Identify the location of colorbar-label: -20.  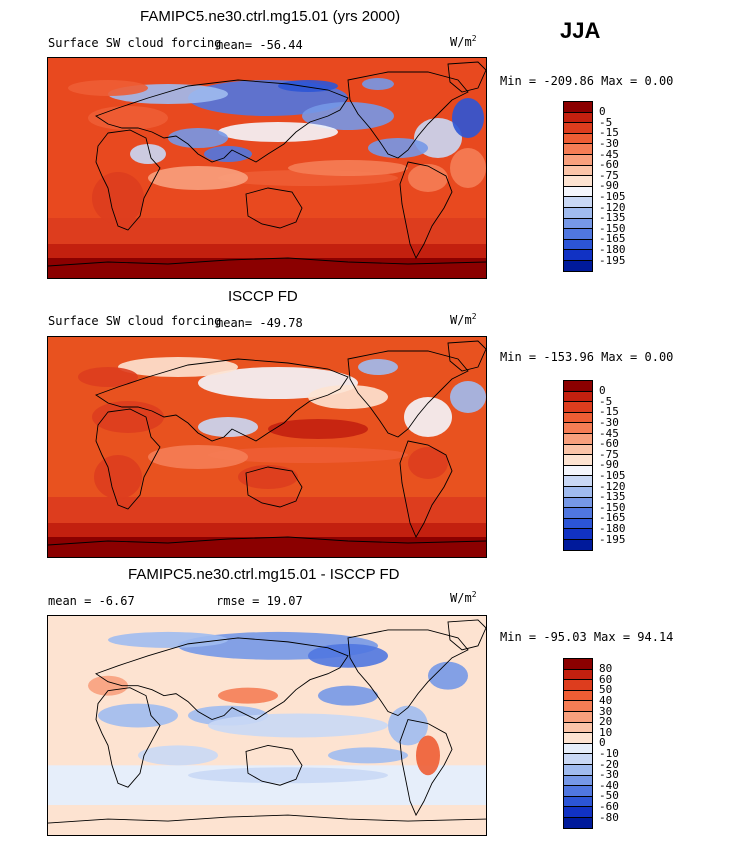
(609, 764).